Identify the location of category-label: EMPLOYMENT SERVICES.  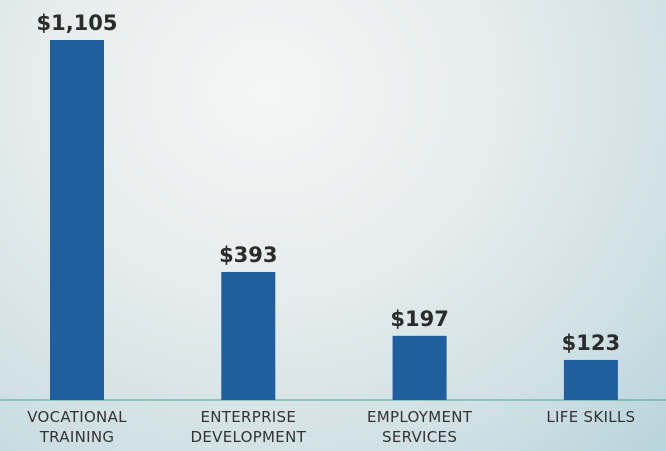
(419, 427).